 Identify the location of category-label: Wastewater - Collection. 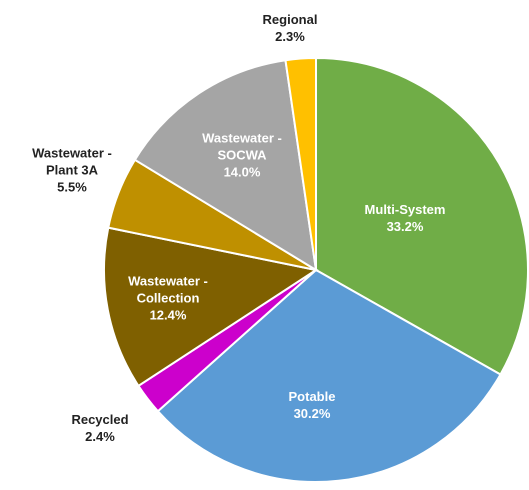
(168, 289).